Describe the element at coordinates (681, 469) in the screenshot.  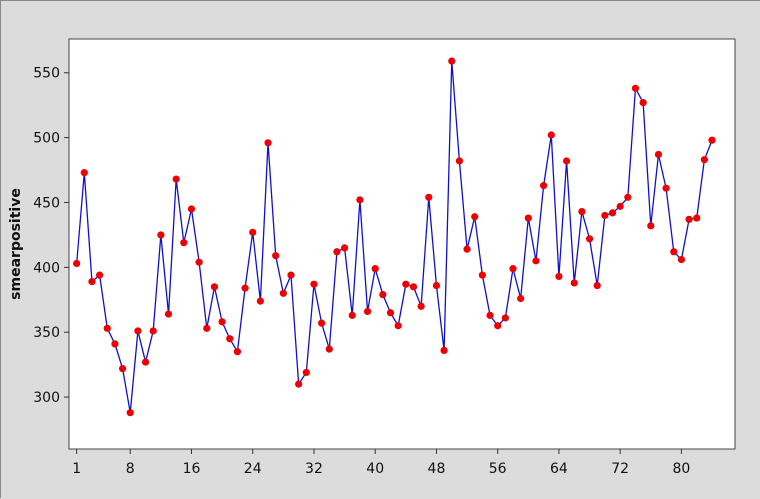
I see `x-tick-label: 80` at that location.